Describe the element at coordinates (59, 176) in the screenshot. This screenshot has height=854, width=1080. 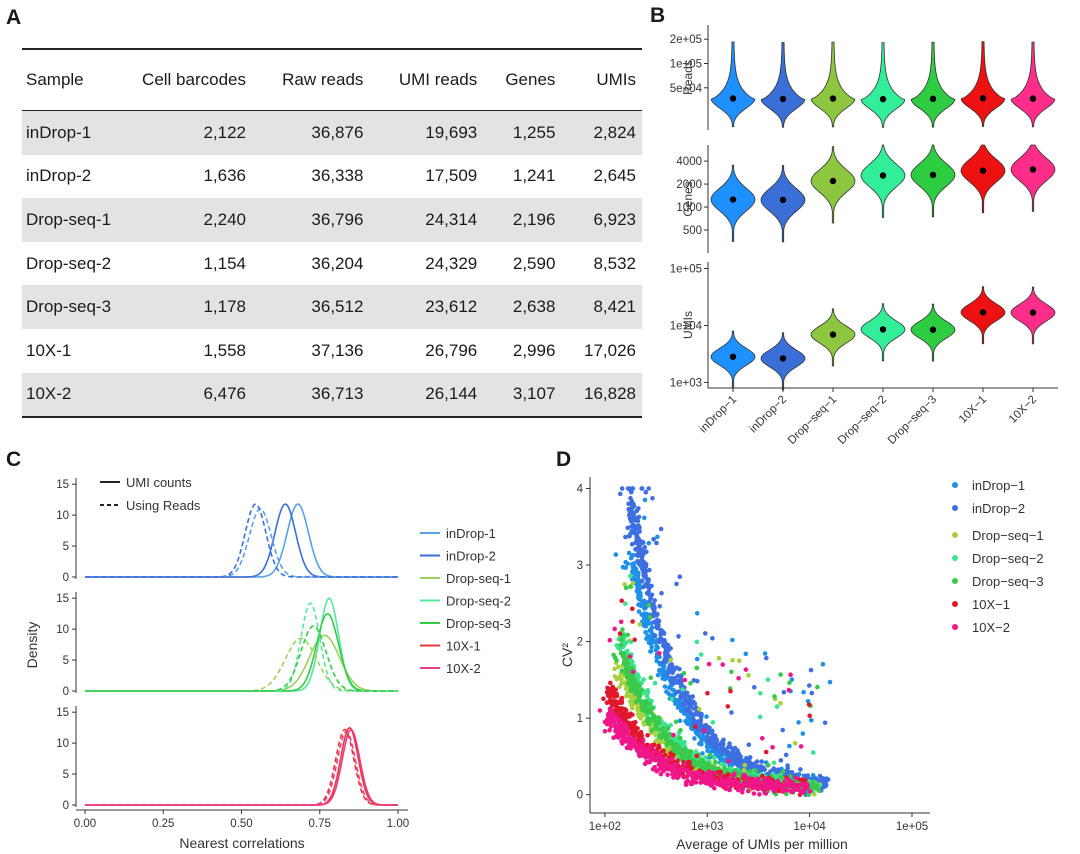
I see `table-cell: inDrop-2` at that location.